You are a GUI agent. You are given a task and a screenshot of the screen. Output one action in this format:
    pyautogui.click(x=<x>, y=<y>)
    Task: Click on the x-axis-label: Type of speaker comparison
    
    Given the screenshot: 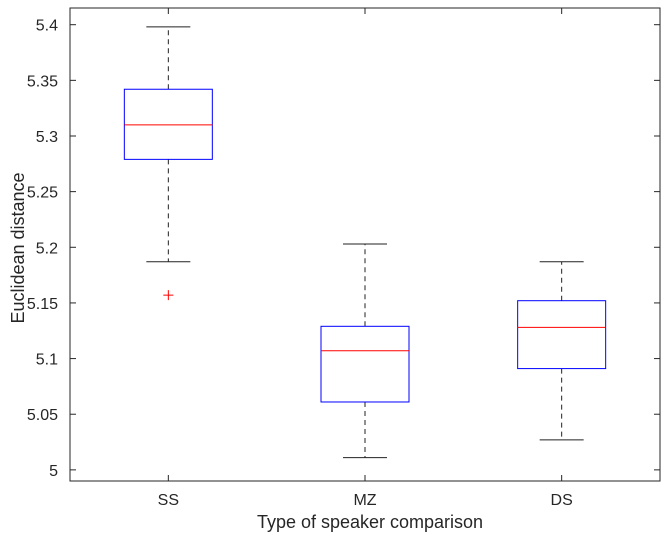 What is the action you would take?
    pyautogui.click(x=370, y=522)
    